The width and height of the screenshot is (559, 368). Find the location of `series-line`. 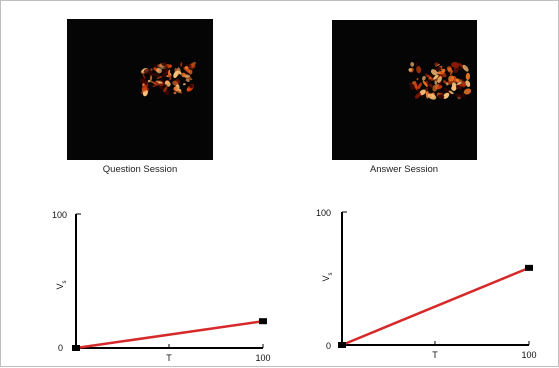

series-line is located at coordinates (169, 334).